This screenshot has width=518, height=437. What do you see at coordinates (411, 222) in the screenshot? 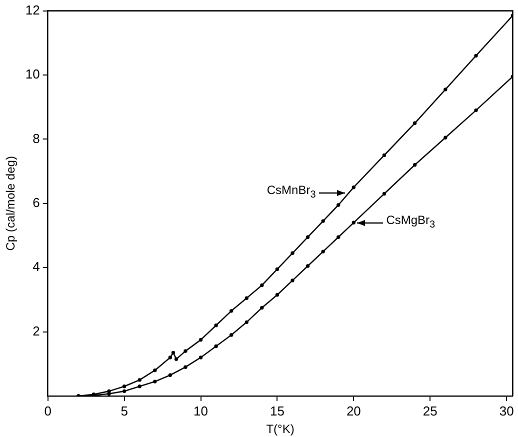
I see `annotation: CsMgBr$_{3}$` at bounding box center [411, 222].